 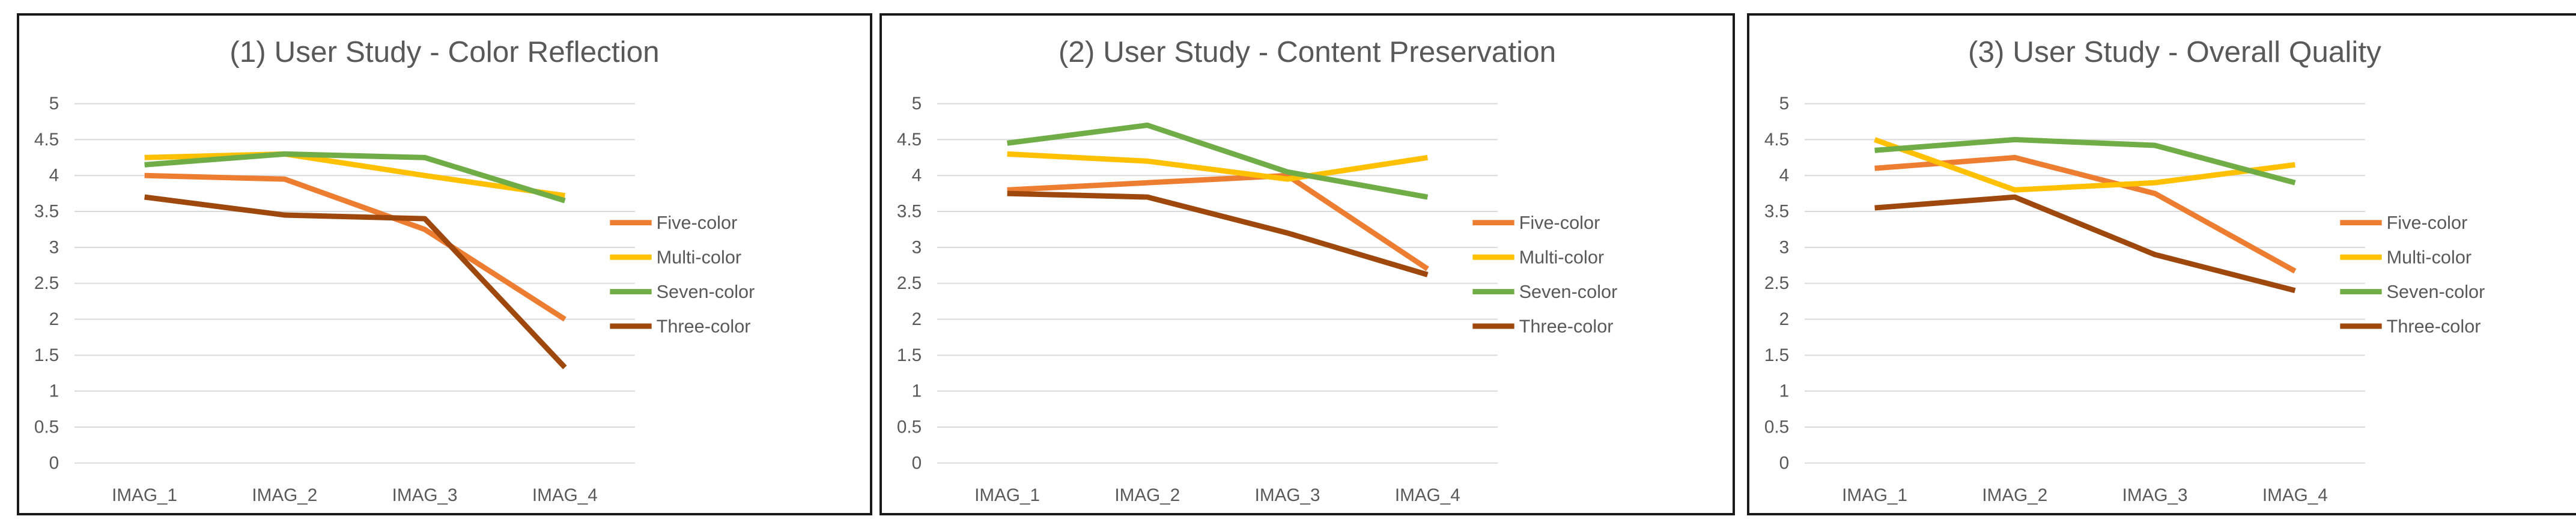 I want to click on chart-title: (2) User Study - Content Preservation, so click(x=1308, y=51).